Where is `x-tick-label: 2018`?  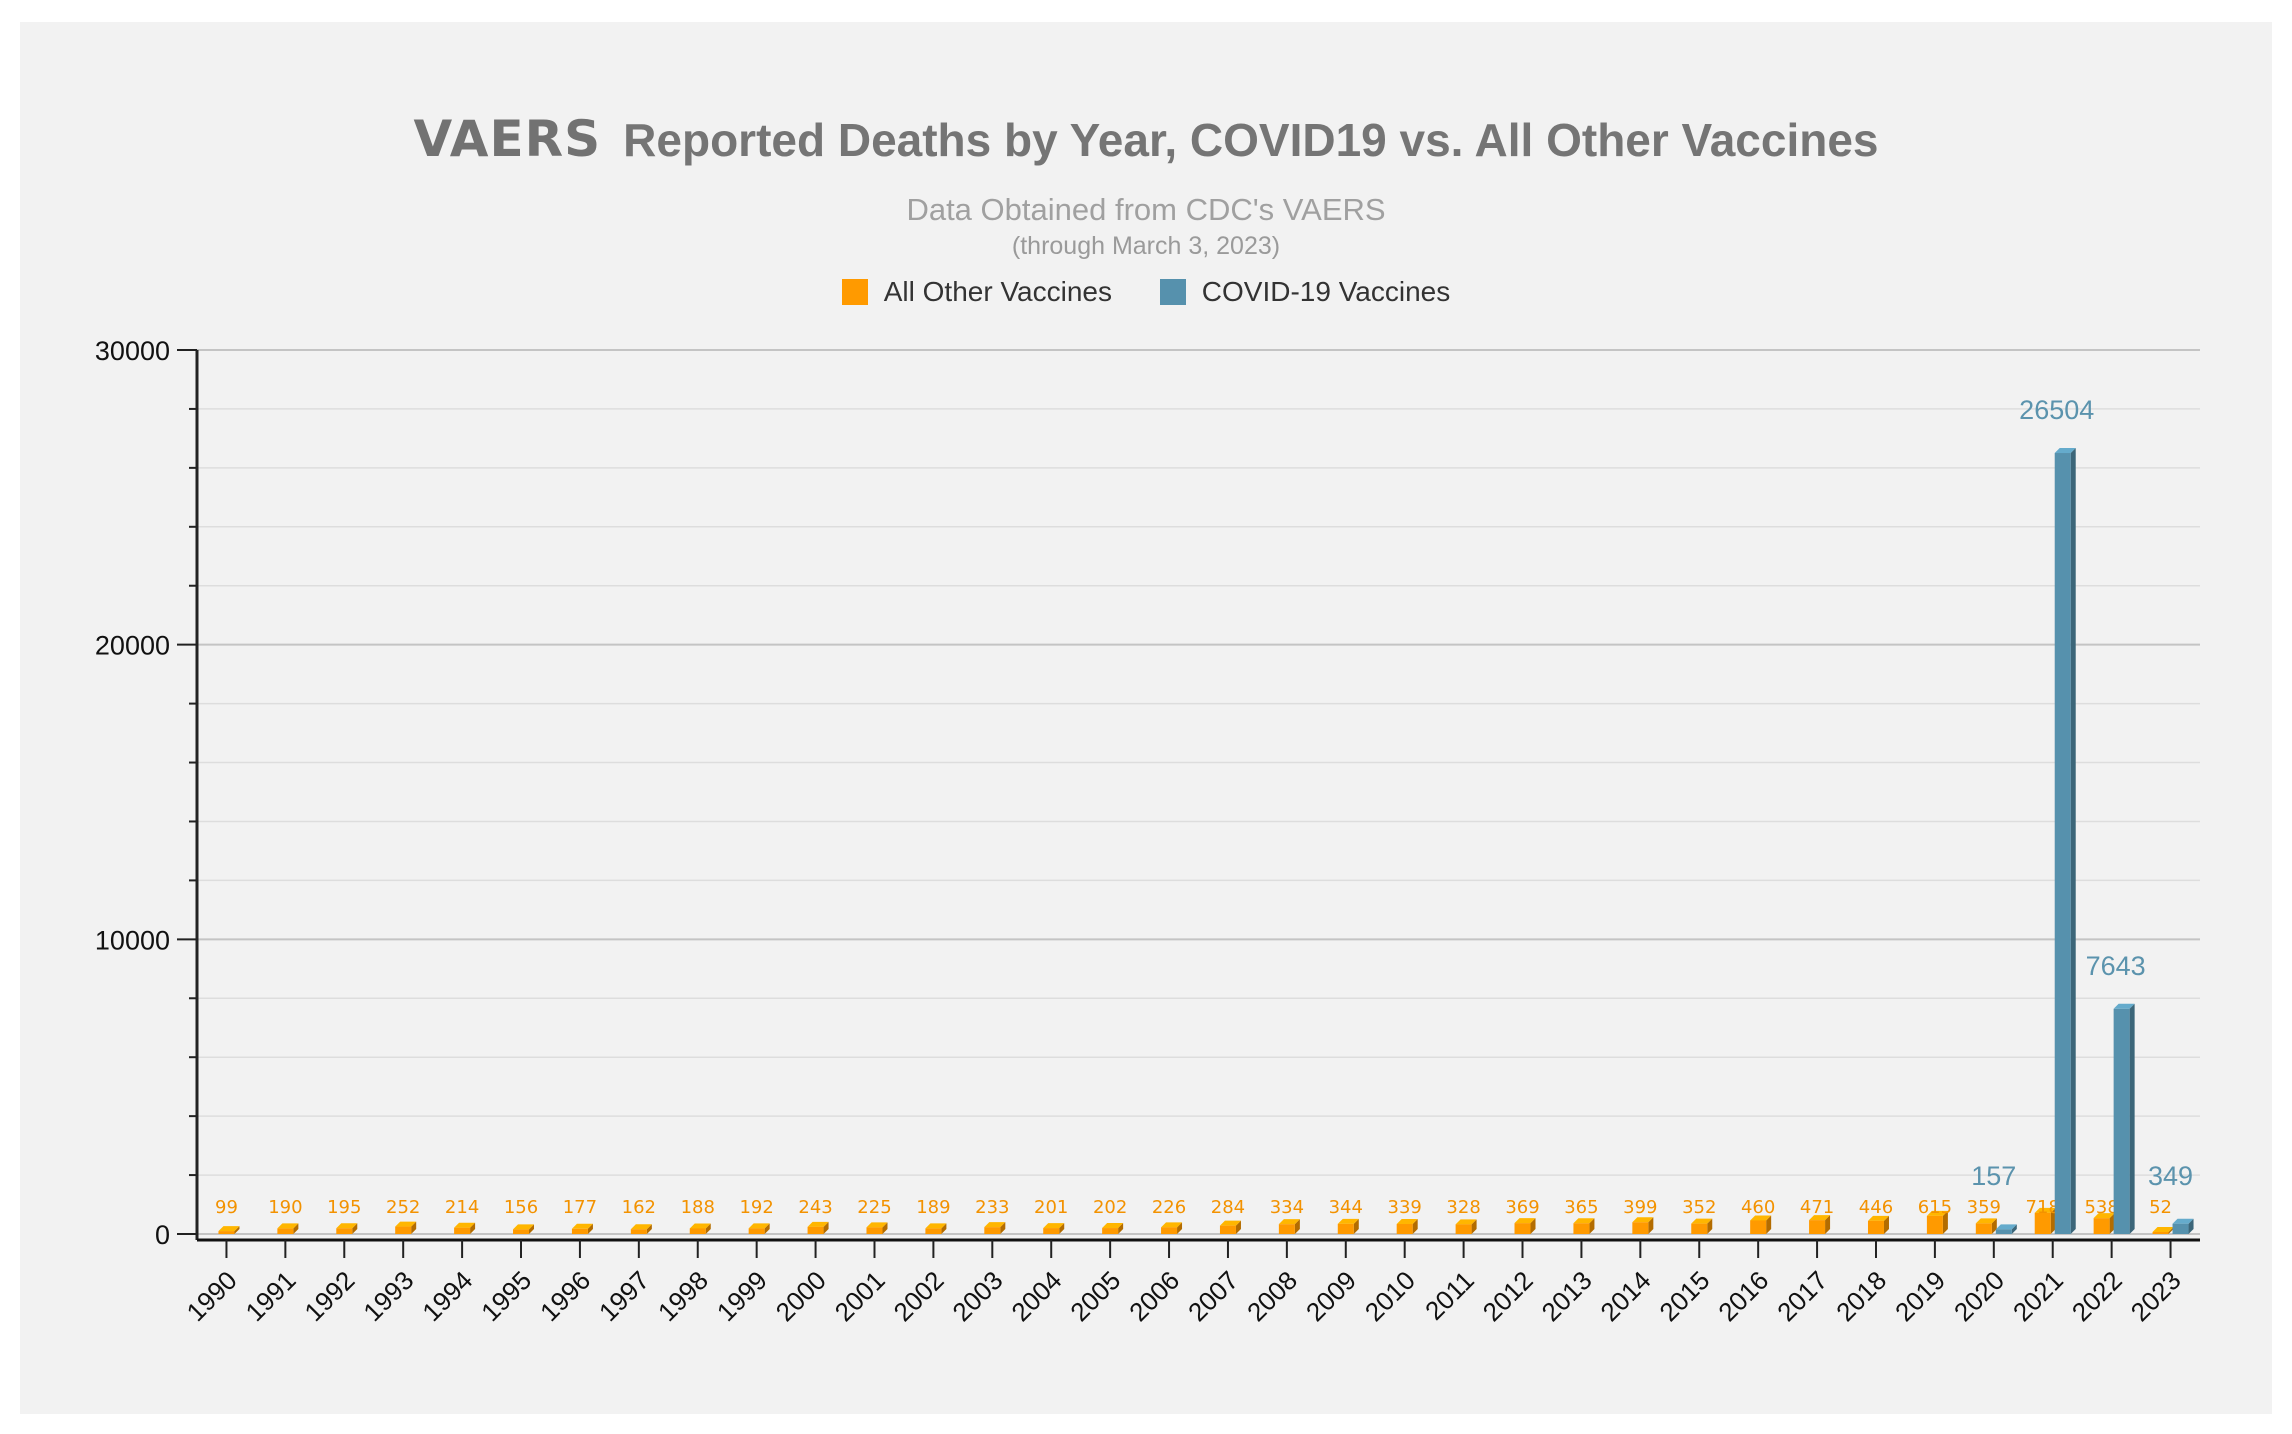
x-tick-label: 2018 is located at coordinates (1861, 1296).